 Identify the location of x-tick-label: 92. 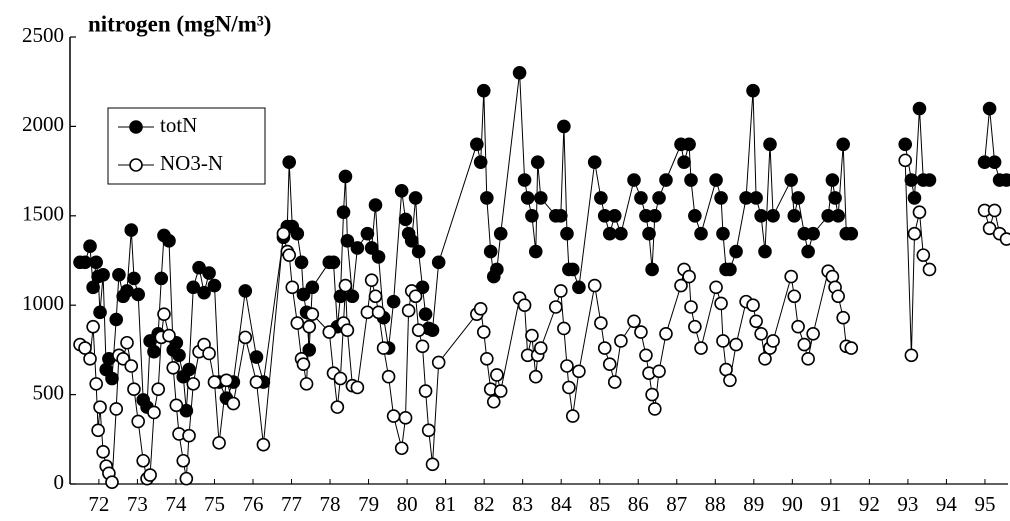
(869, 504).